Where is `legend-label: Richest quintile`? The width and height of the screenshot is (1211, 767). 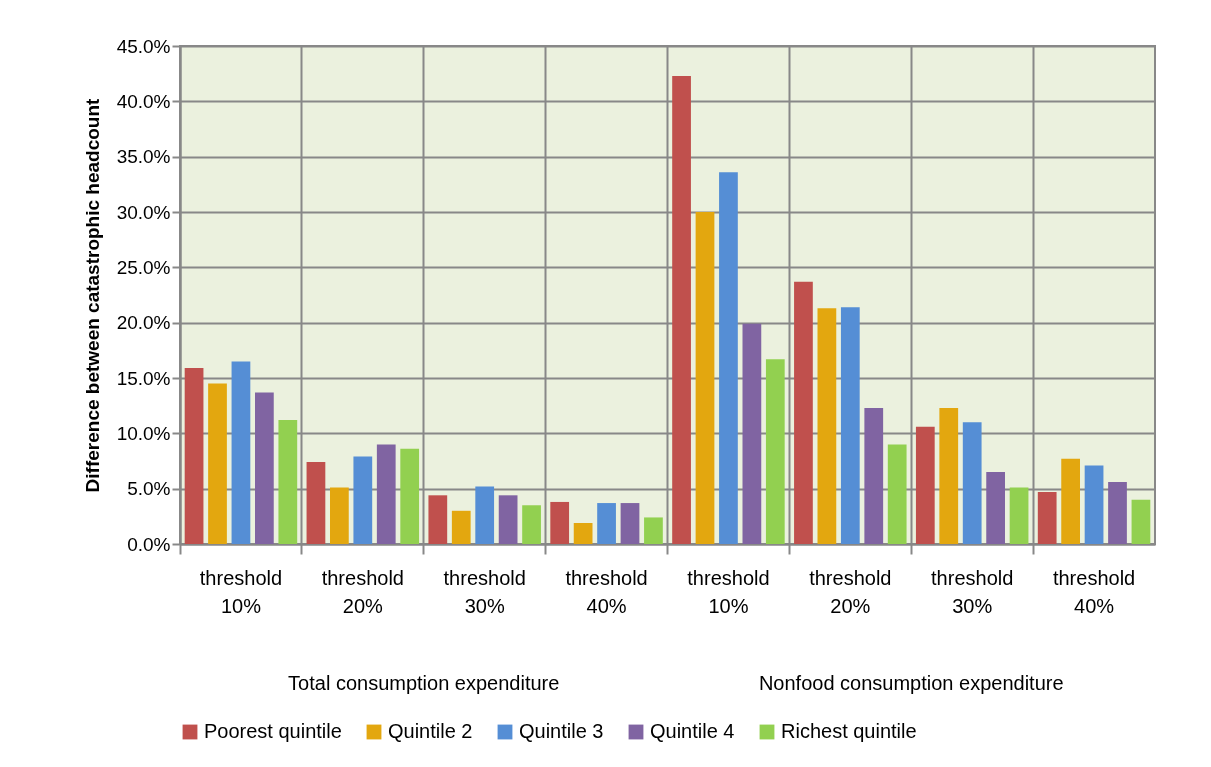 legend-label: Richest quintile is located at coordinates (849, 731).